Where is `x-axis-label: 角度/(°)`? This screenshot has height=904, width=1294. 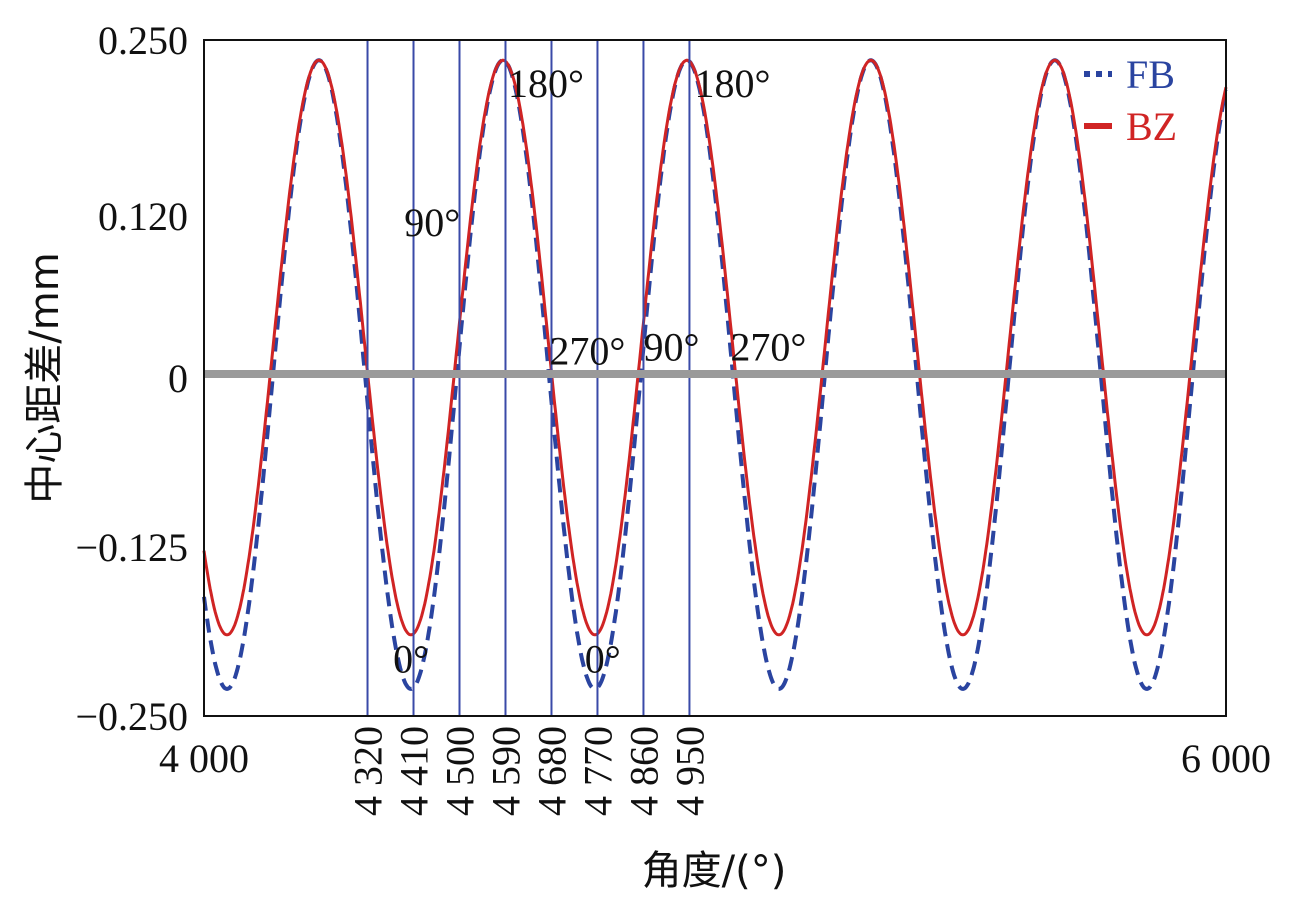 x-axis-label: 角度/(°) is located at coordinates (714, 871).